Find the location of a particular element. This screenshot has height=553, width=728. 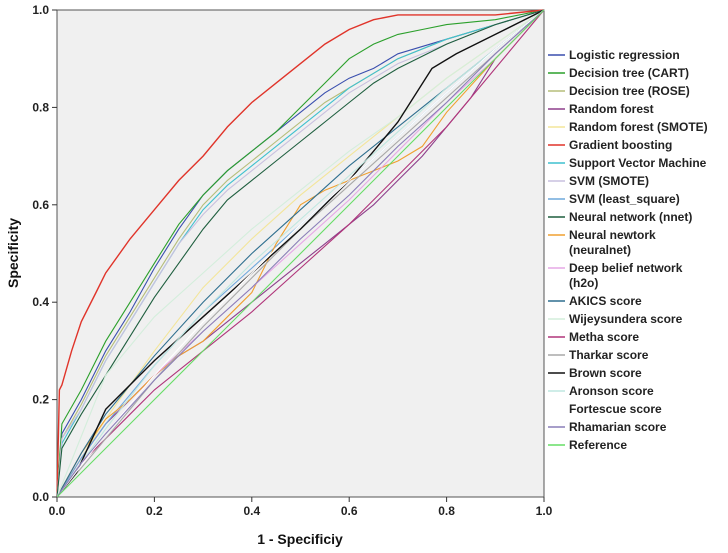

legend-label: Random forest is located at coordinates (611, 109).